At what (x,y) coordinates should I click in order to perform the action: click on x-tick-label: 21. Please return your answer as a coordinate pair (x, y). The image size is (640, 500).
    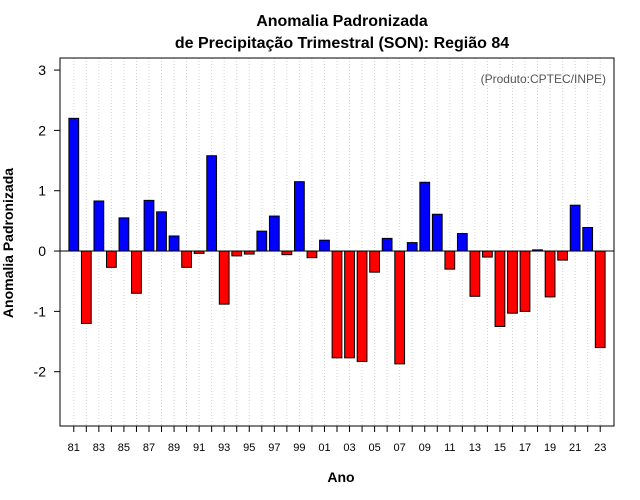
    Looking at the image, I should click on (575, 448).